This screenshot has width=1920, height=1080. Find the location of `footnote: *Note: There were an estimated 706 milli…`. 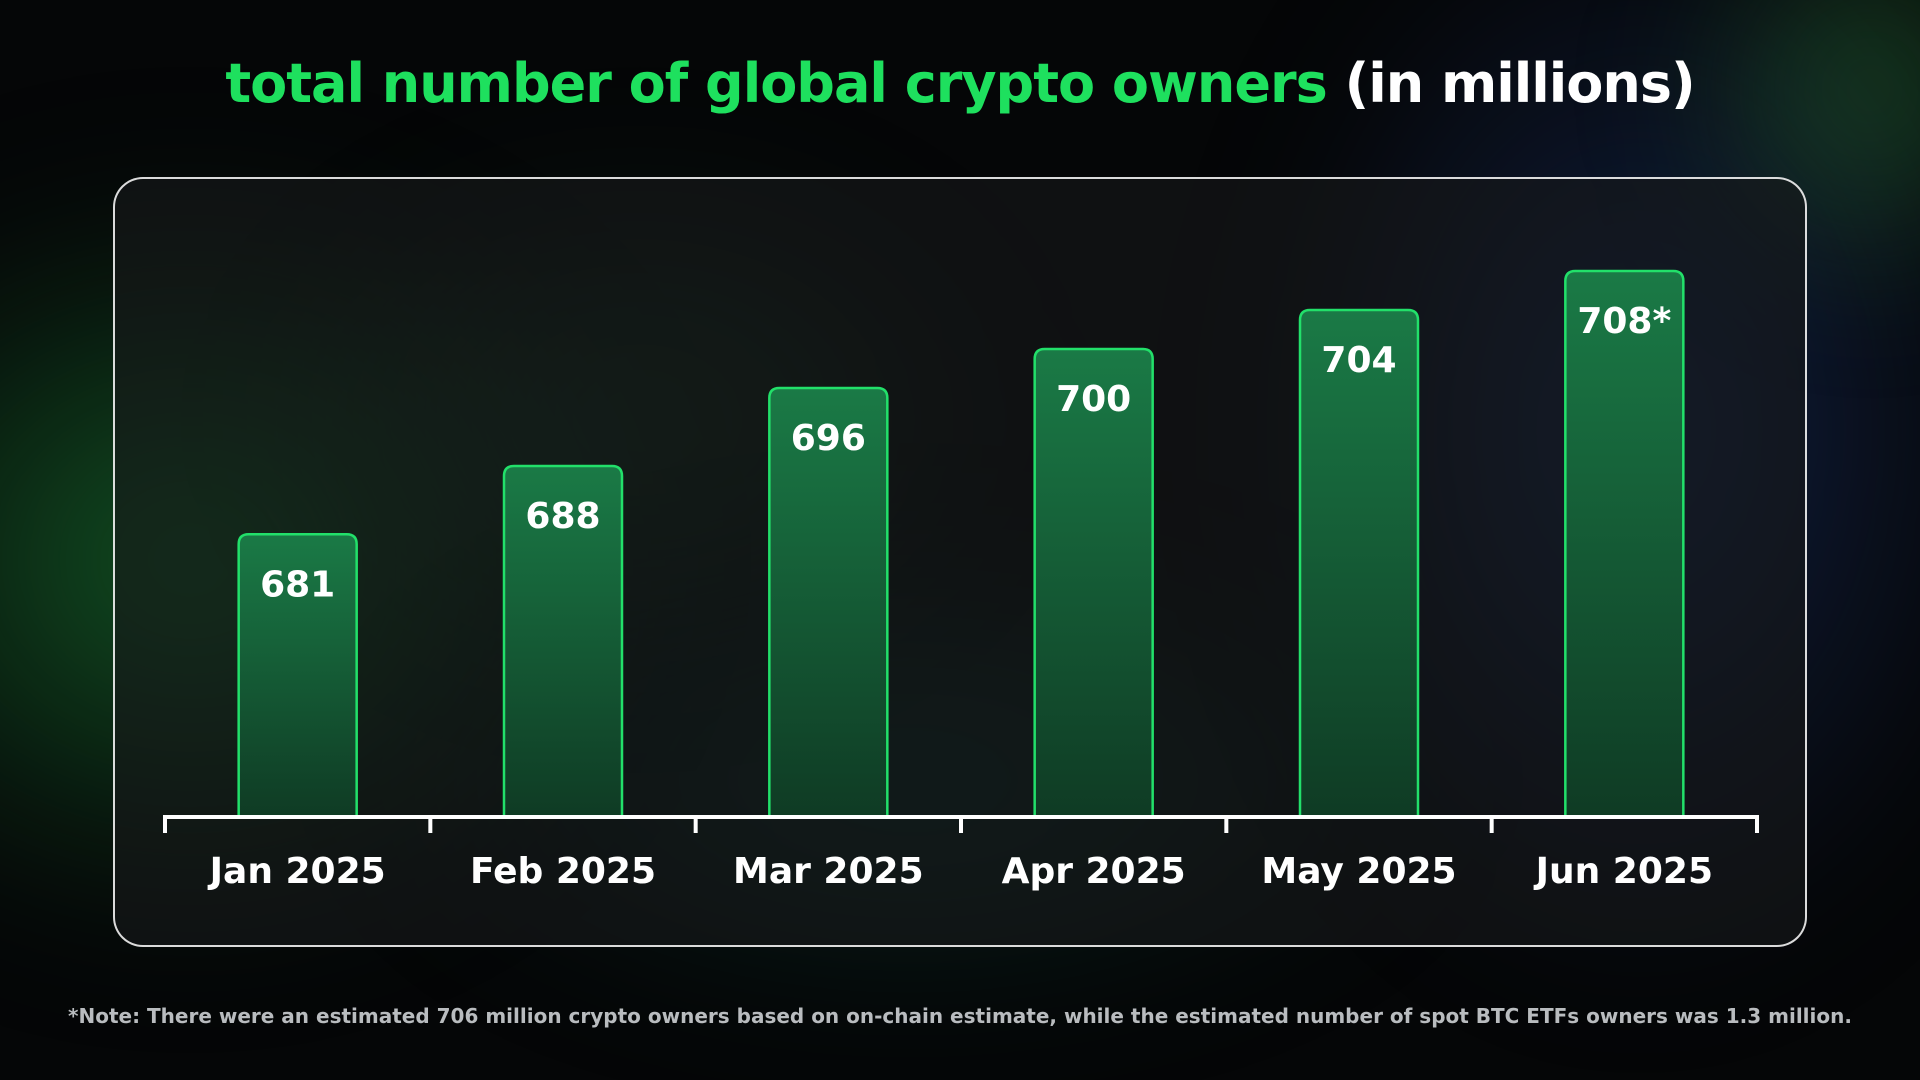

footnote: *Note: There were an estimated 706 milli… is located at coordinates (960, 1016).